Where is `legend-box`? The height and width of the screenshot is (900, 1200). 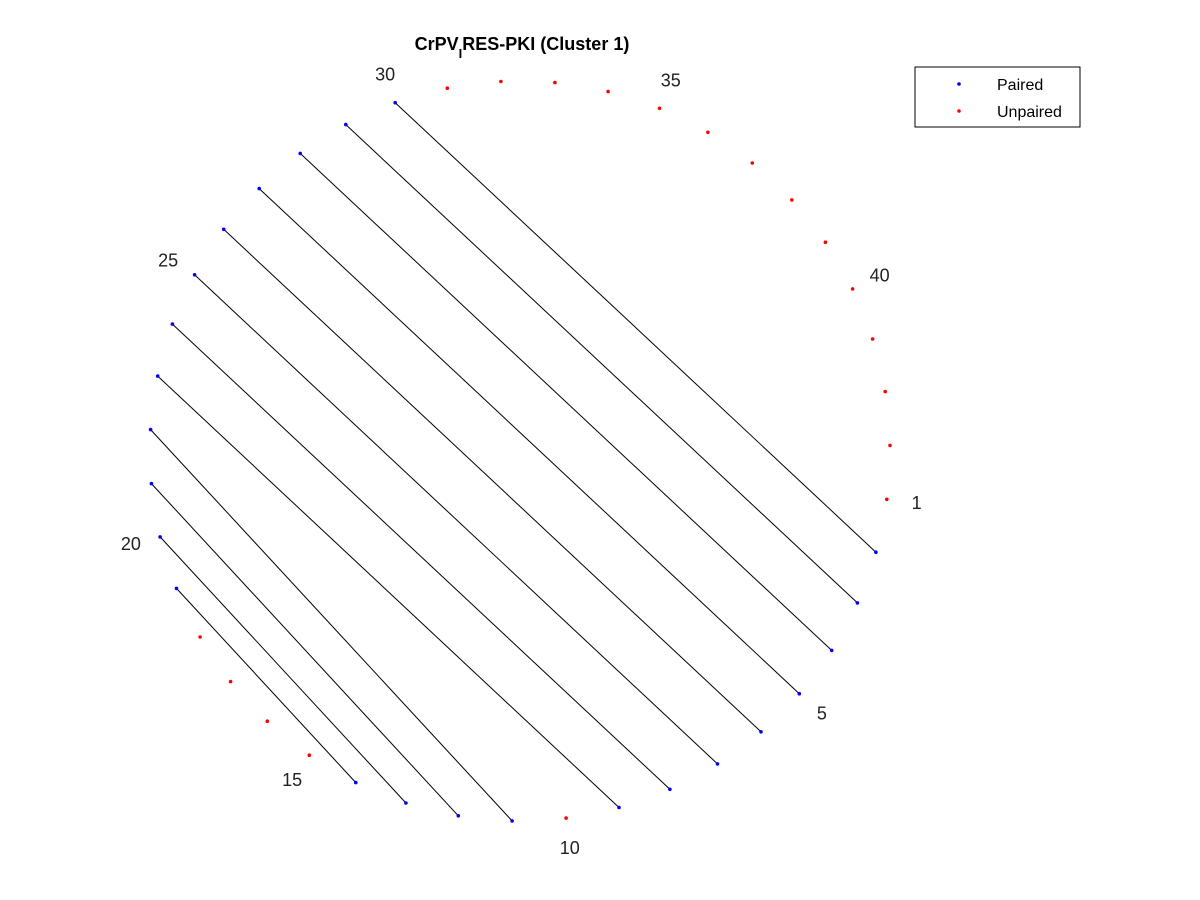
legend-box is located at coordinates (997, 97).